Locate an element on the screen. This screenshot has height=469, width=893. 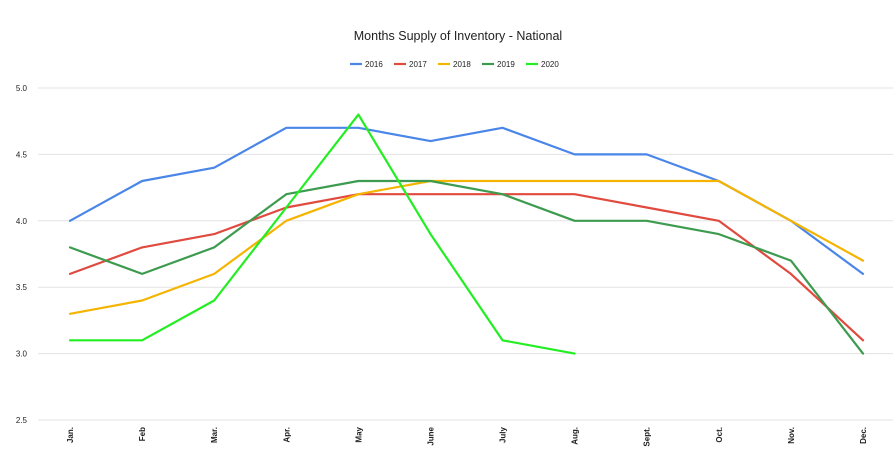
x-tick-label: Jan. is located at coordinates (70, 435).